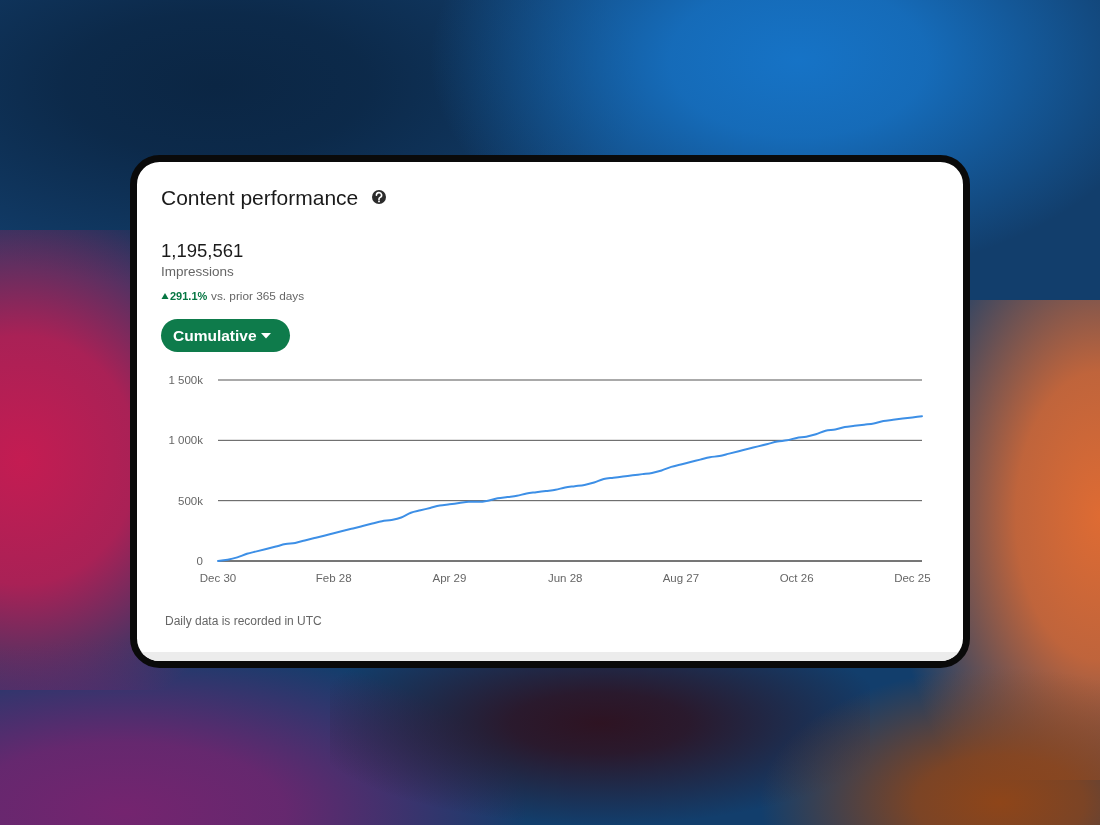 Image resolution: width=1100 pixels, height=825 pixels. What do you see at coordinates (191, 500) in the screenshot?
I see `y-tick-label: 500k` at bounding box center [191, 500].